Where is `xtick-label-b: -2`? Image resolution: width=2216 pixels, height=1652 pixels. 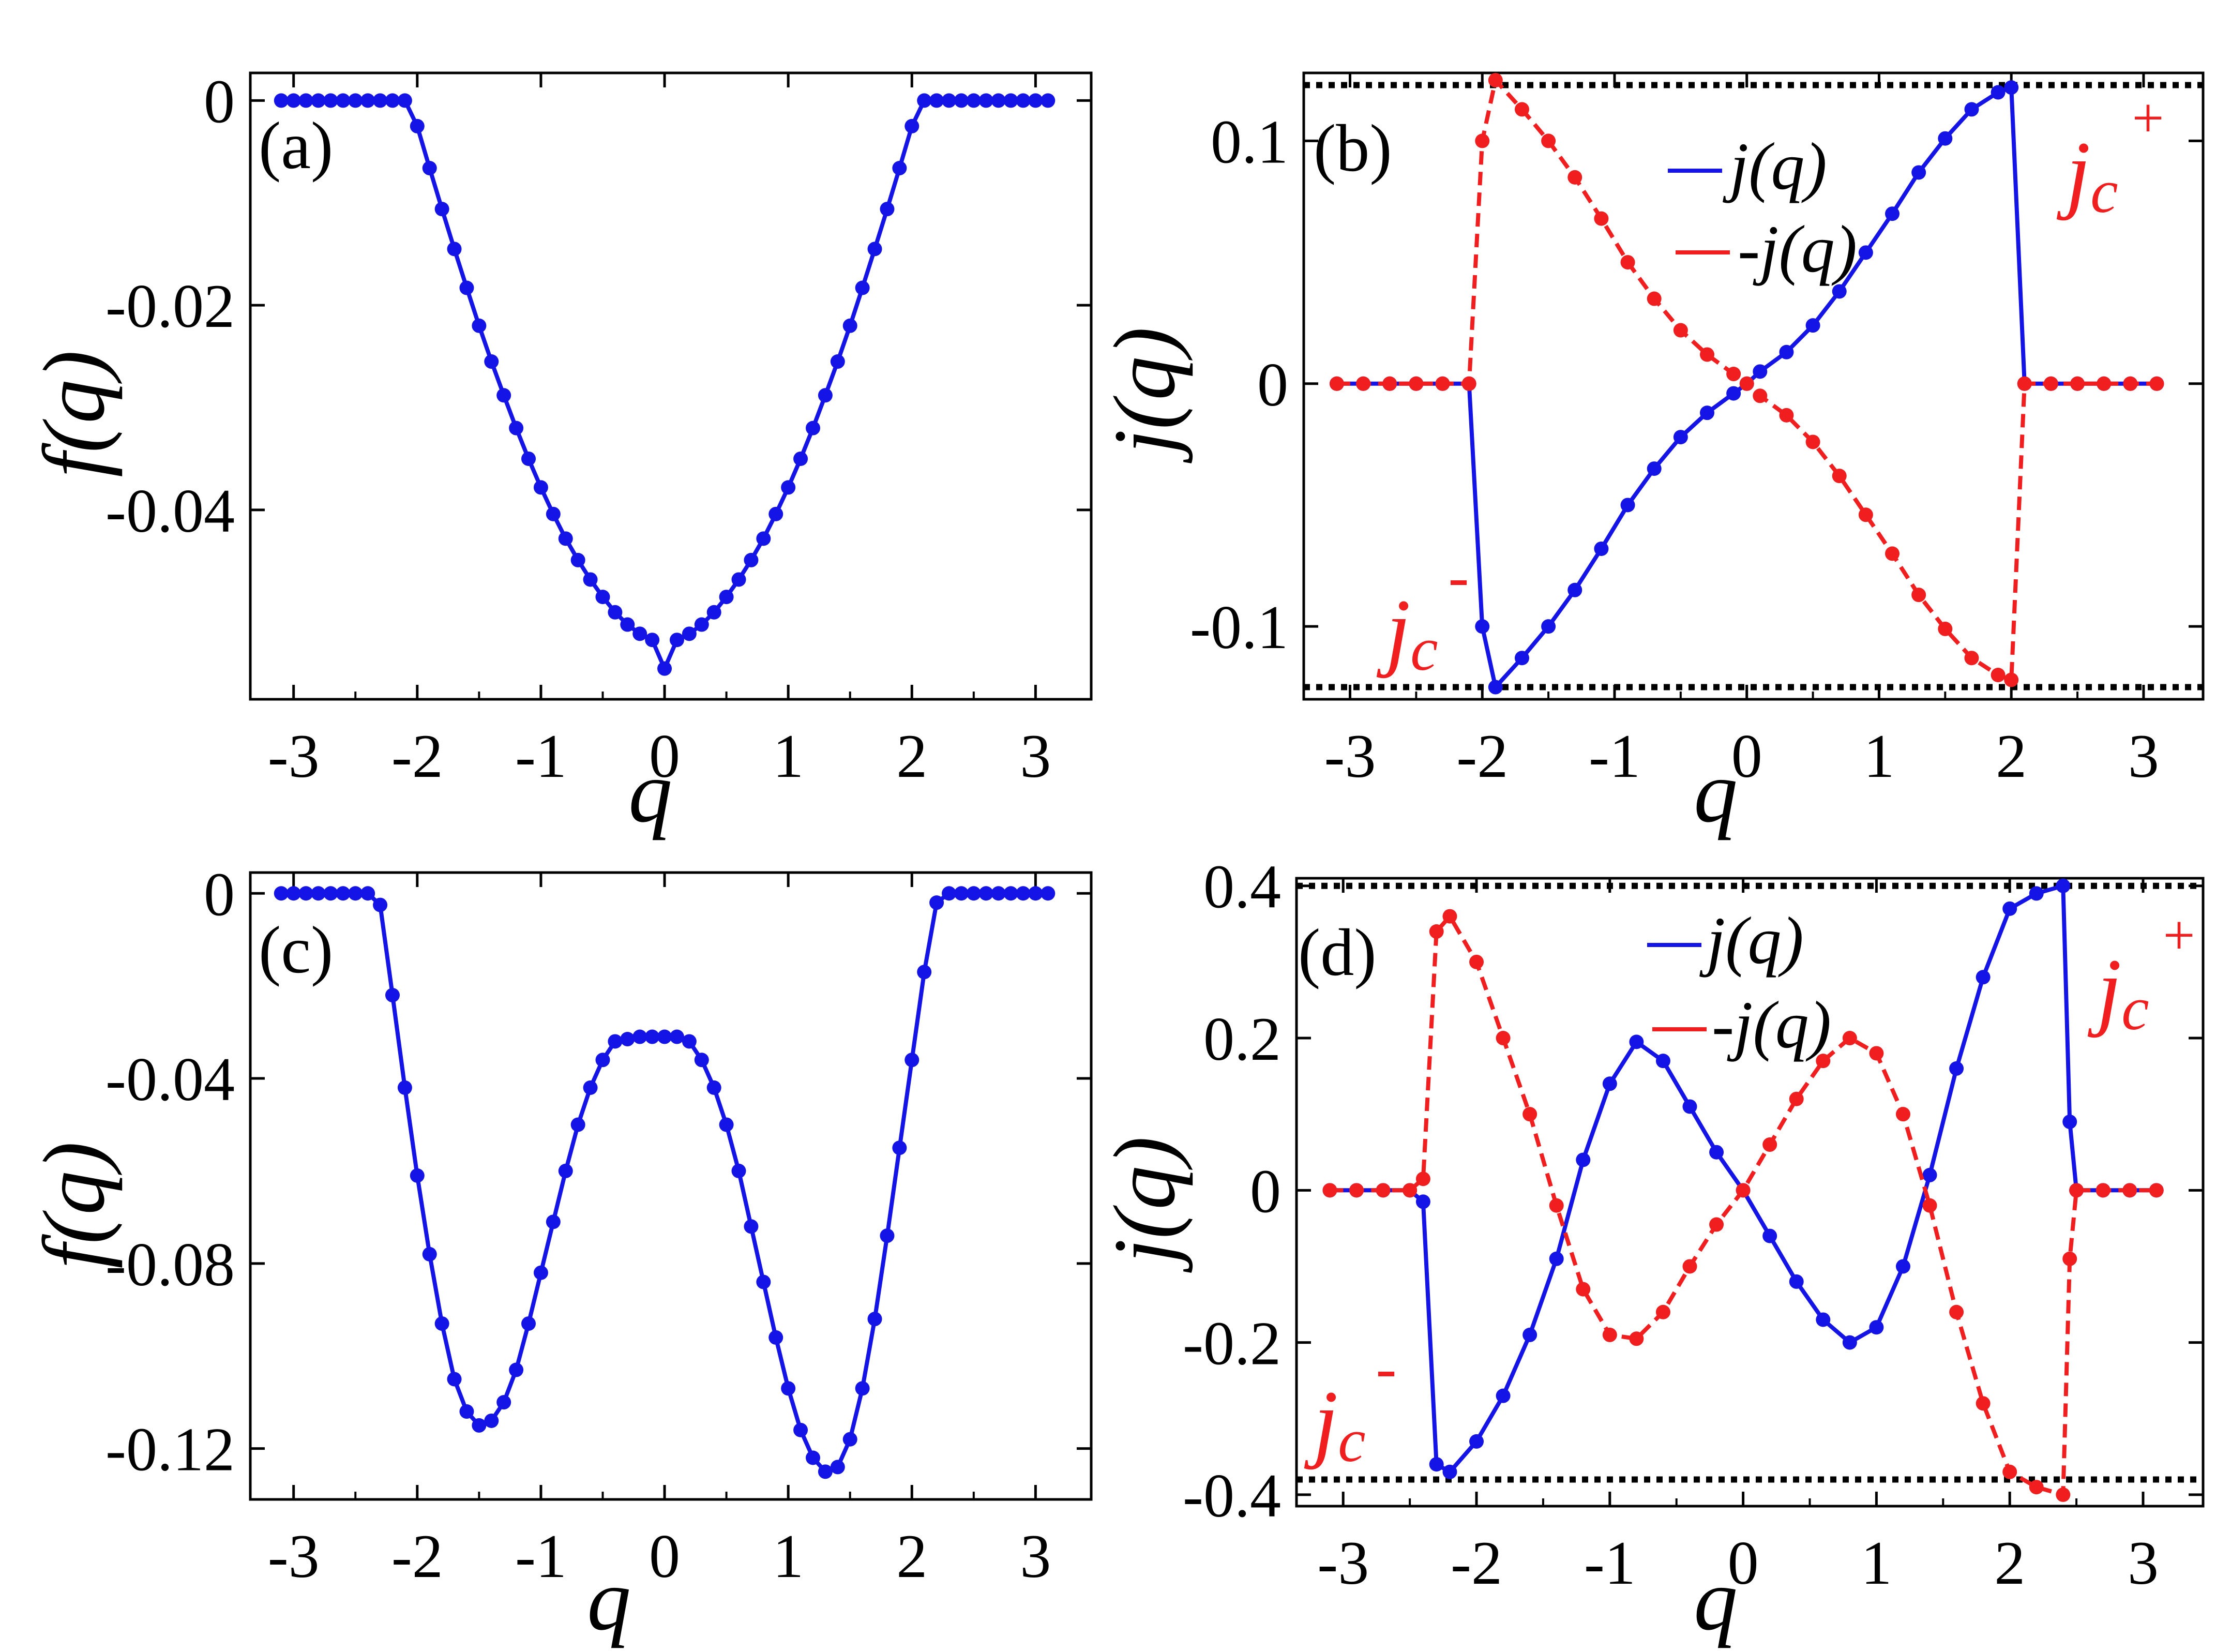
xtick-label-b: -2 is located at coordinates (1482, 756).